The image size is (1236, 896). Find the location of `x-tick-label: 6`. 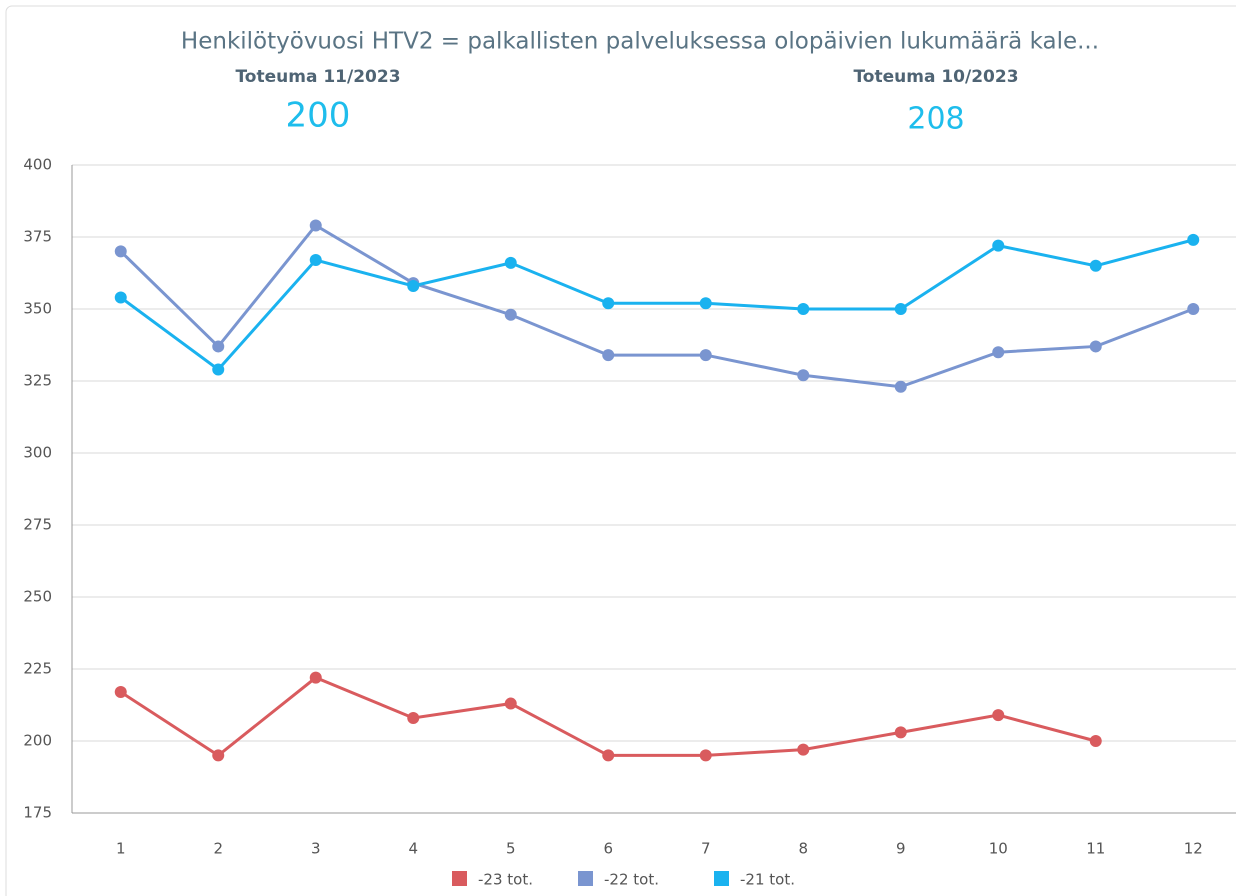

x-tick-label: 6 is located at coordinates (608, 849).